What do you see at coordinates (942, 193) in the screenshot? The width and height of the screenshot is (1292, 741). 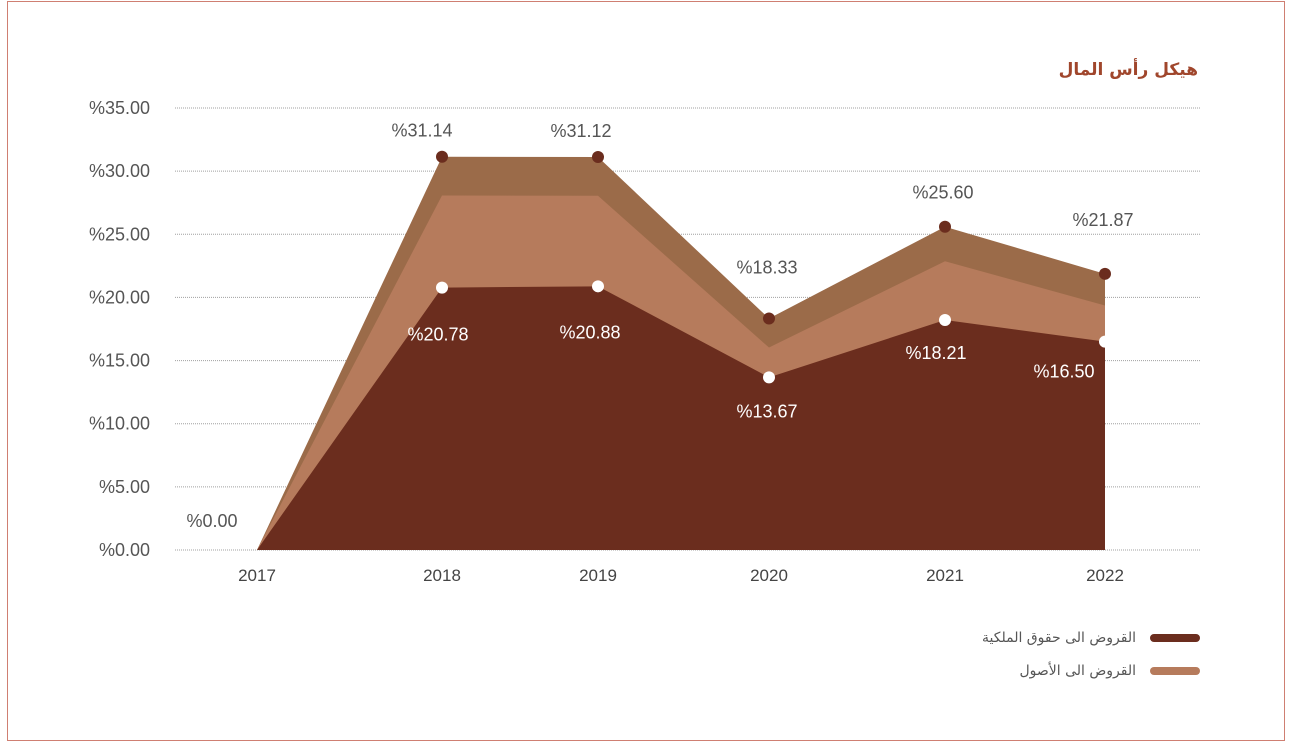 I see `data-label-equity: %25.60` at bounding box center [942, 193].